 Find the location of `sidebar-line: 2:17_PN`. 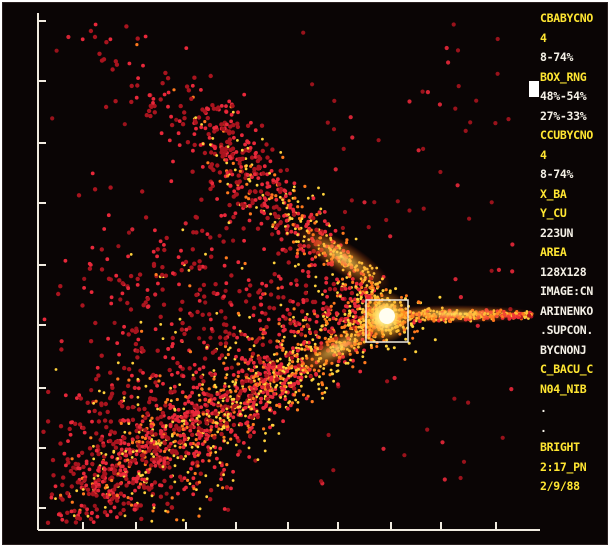

sidebar-line: 2:17_PN is located at coordinates (563, 466).